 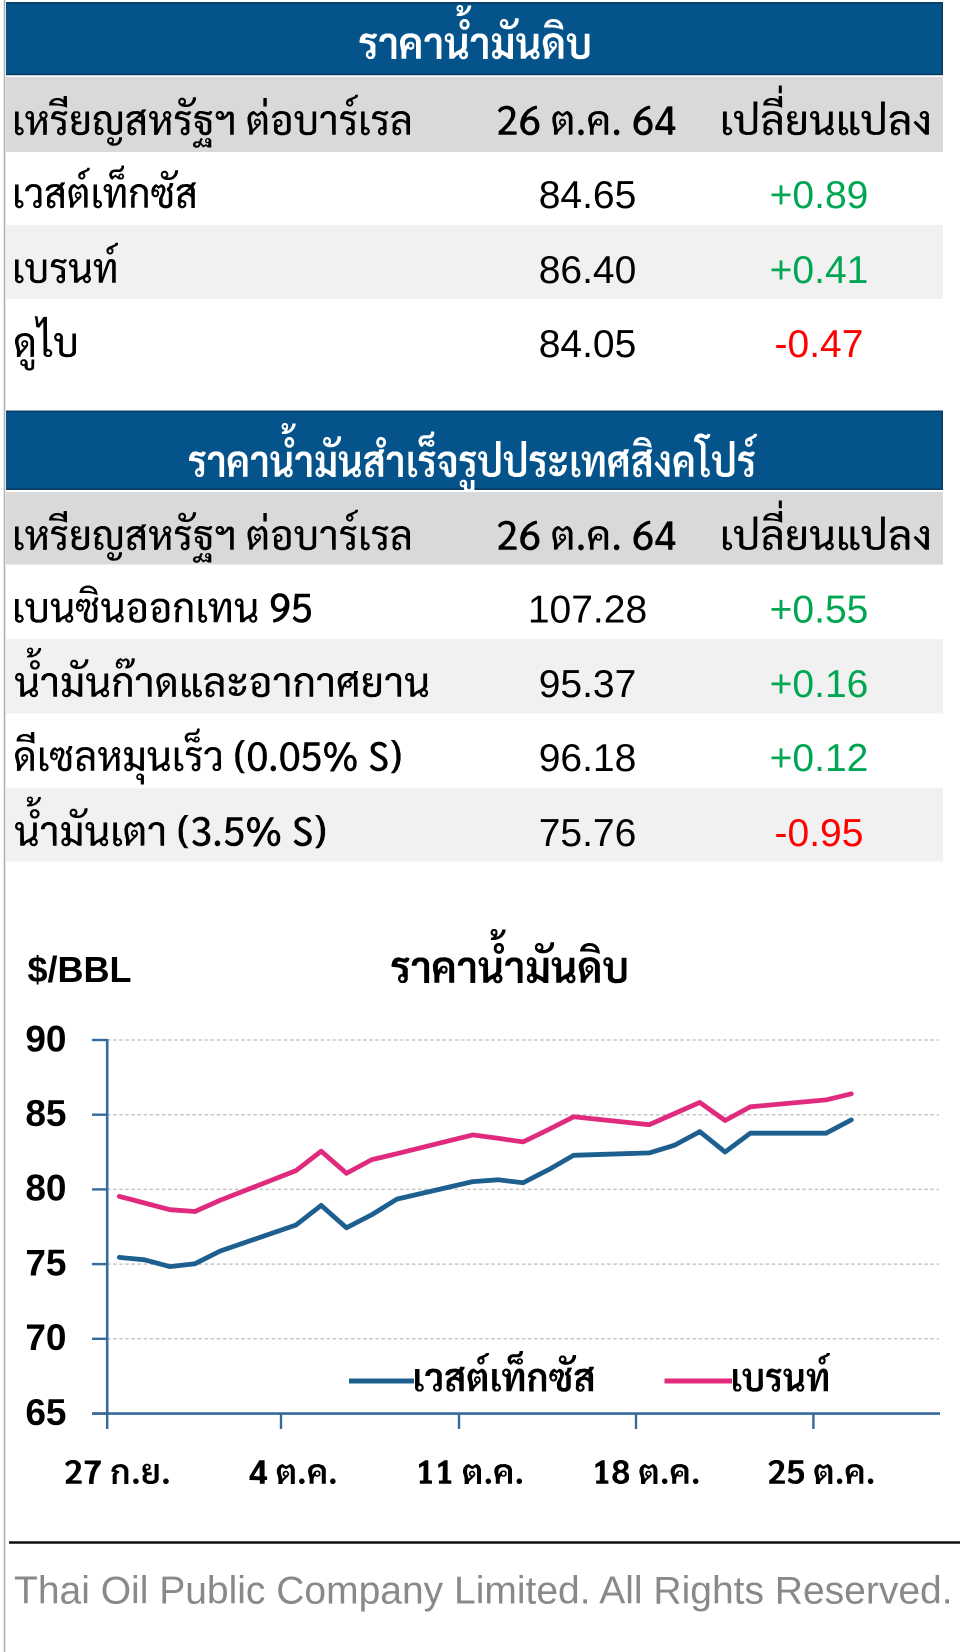 I want to click on svg-text: +0.41, so click(x=819, y=270).